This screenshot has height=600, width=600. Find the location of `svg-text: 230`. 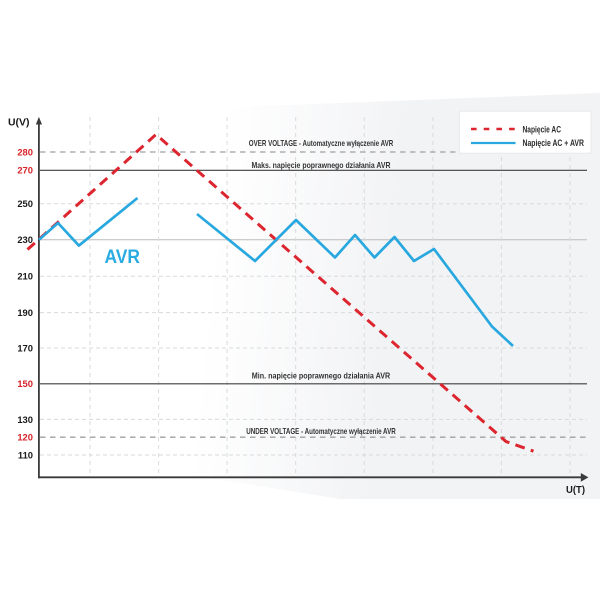

svg-text: 230 is located at coordinates (25, 239).